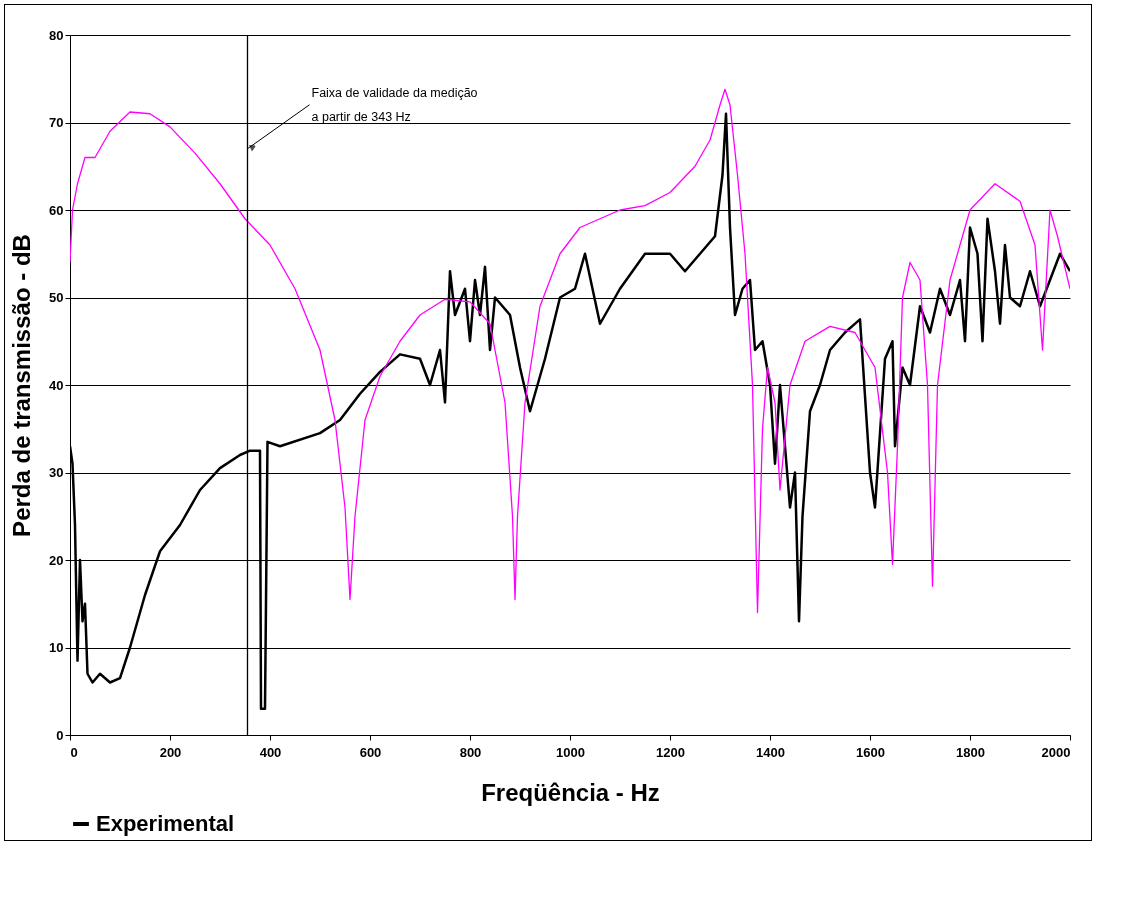  I want to click on x-tick-label: 2000, so click(1056, 752).